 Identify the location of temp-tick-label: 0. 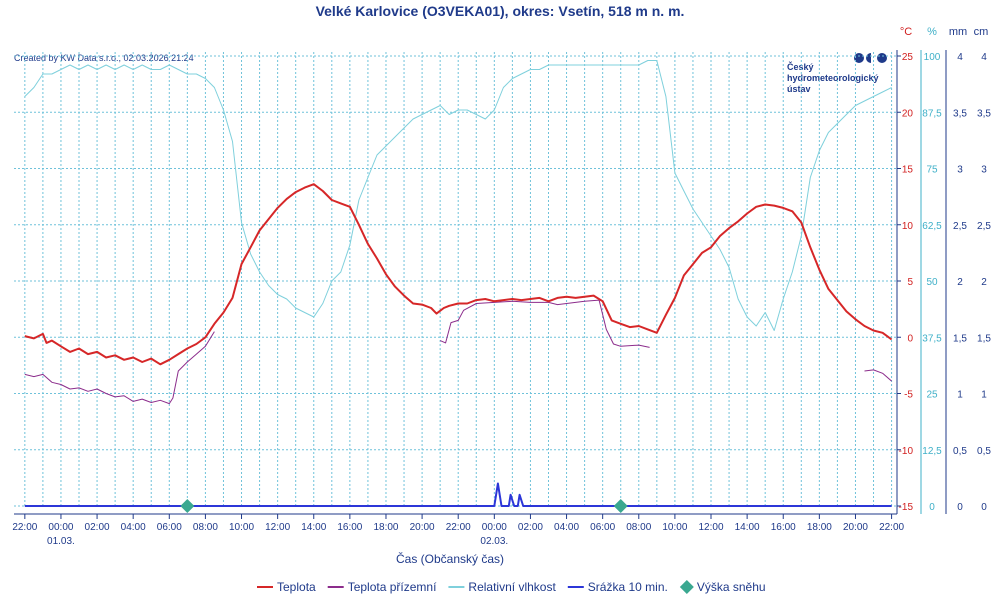
(910, 338).